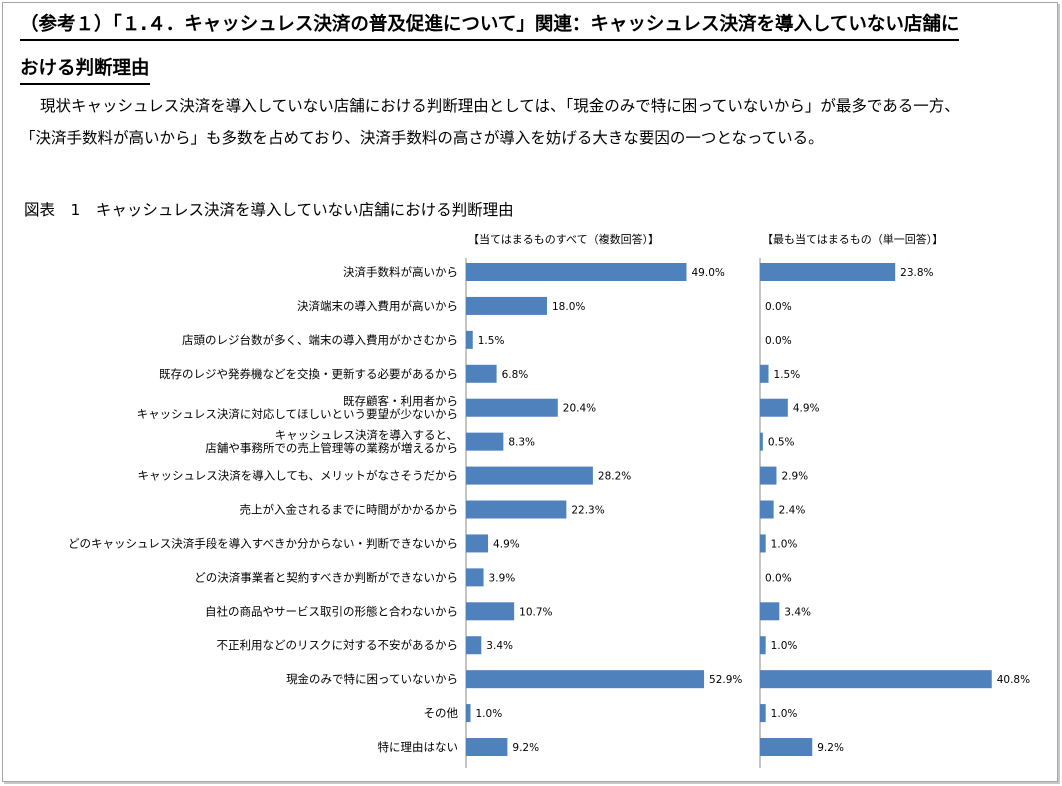  What do you see at coordinates (441, 713) in the screenshot?
I see `category-label: その他` at bounding box center [441, 713].